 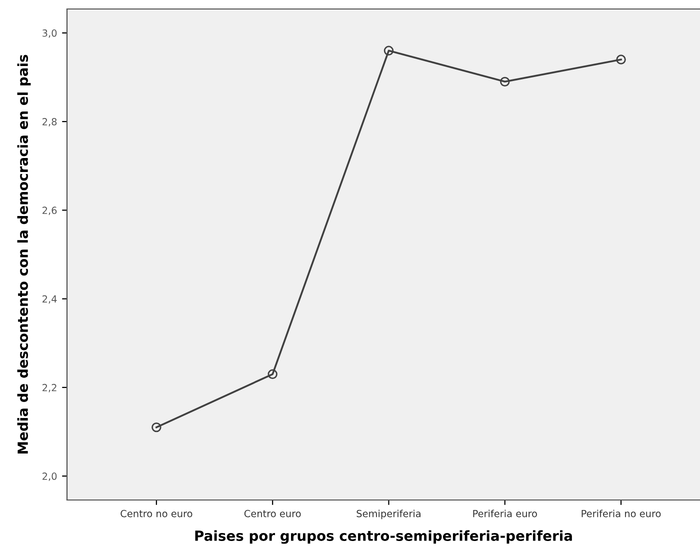 What do you see at coordinates (156, 514) in the screenshot?
I see `x-tick-label: Centro no euro` at bounding box center [156, 514].